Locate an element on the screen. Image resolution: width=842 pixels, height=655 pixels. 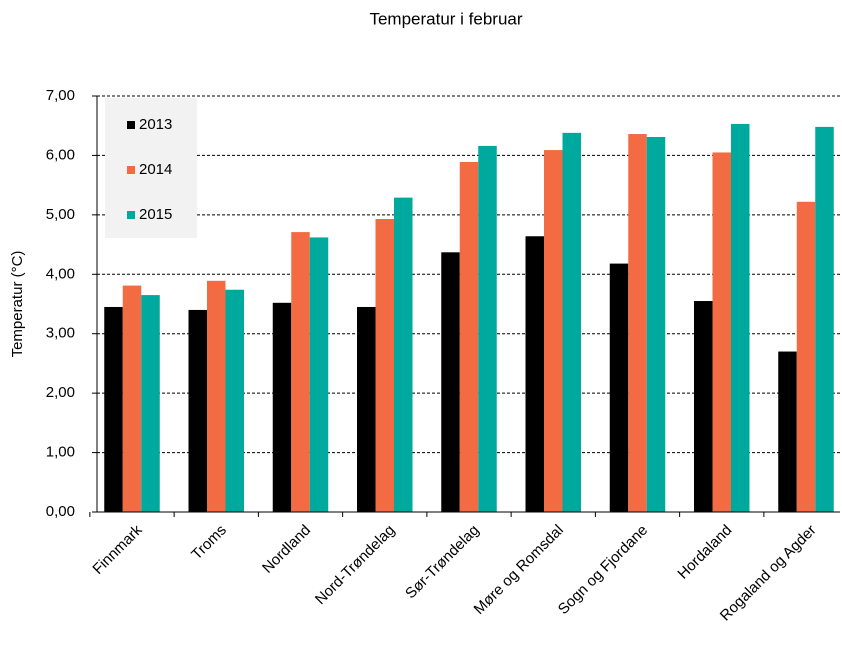
y-tick-label: 7,00 is located at coordinates (60, 95).